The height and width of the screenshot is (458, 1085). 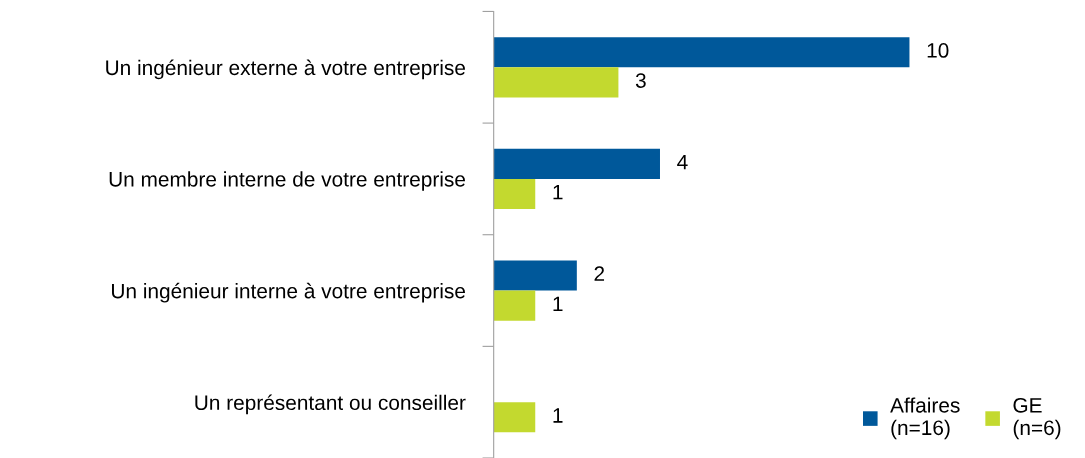 I want to click on legend-label: GE (n=6), so click(x=1037, y=418).